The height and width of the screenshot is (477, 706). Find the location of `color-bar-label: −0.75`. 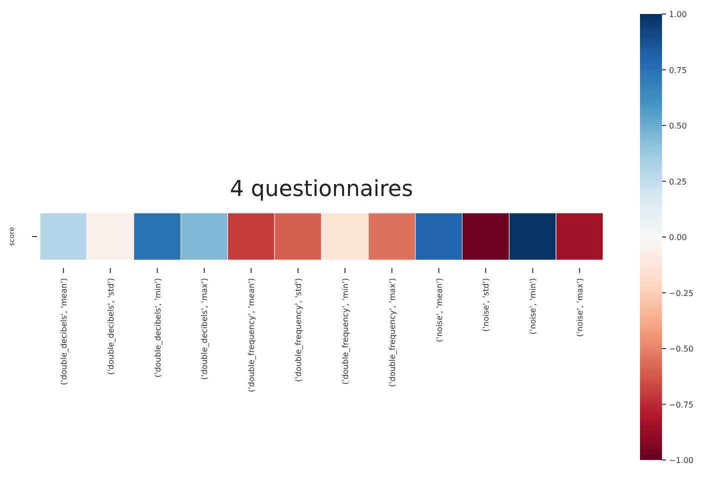

color-bar-label: −0.75 is located at coordinates (681, 405).